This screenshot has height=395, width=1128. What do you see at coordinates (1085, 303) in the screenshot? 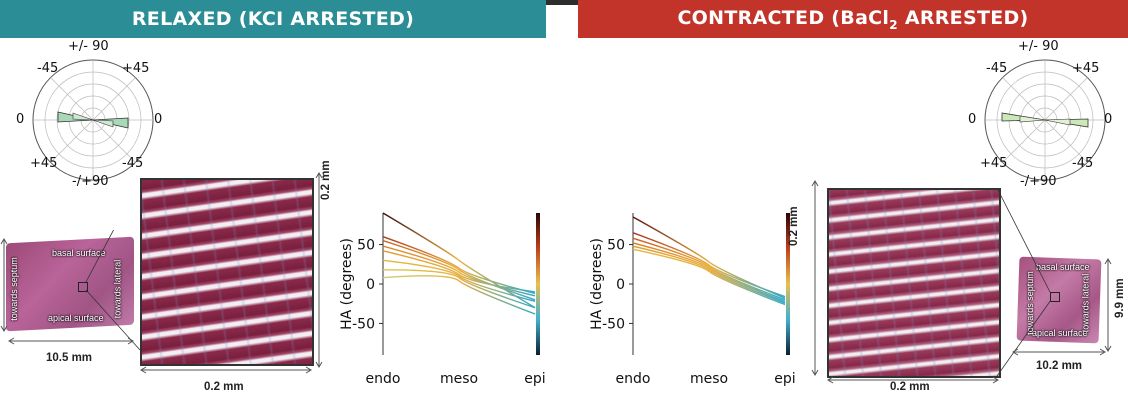
I see `tissue-label-lateral: towards lateral` at bounding box center [1085, 303].